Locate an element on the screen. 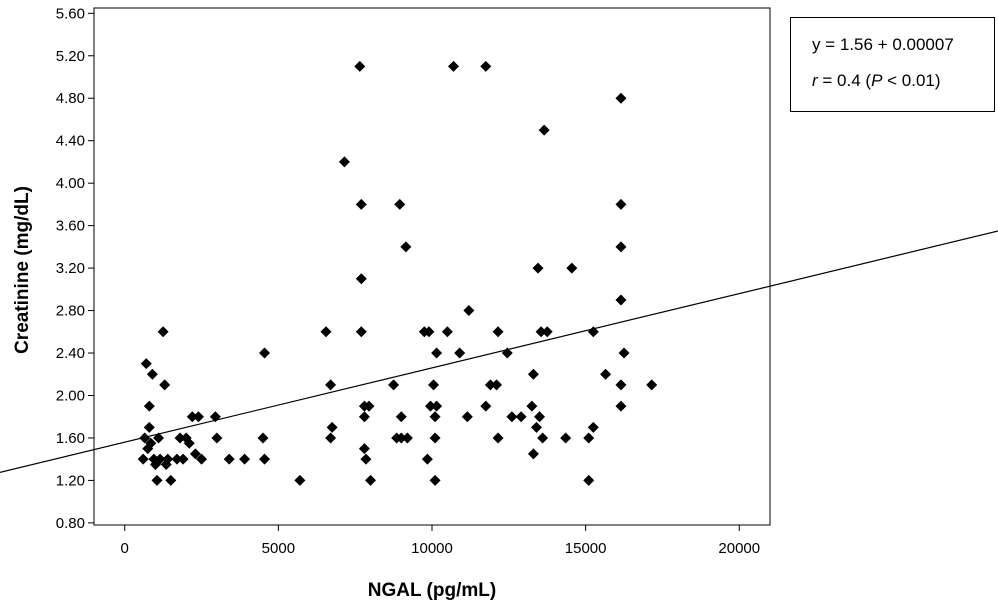 The width and height of the screenshot is (998, 603). fit-annotation-box: y = 1.56 + 0.00007 r = 0.4 (P < 0.01) is located at coordinates (892, 64).